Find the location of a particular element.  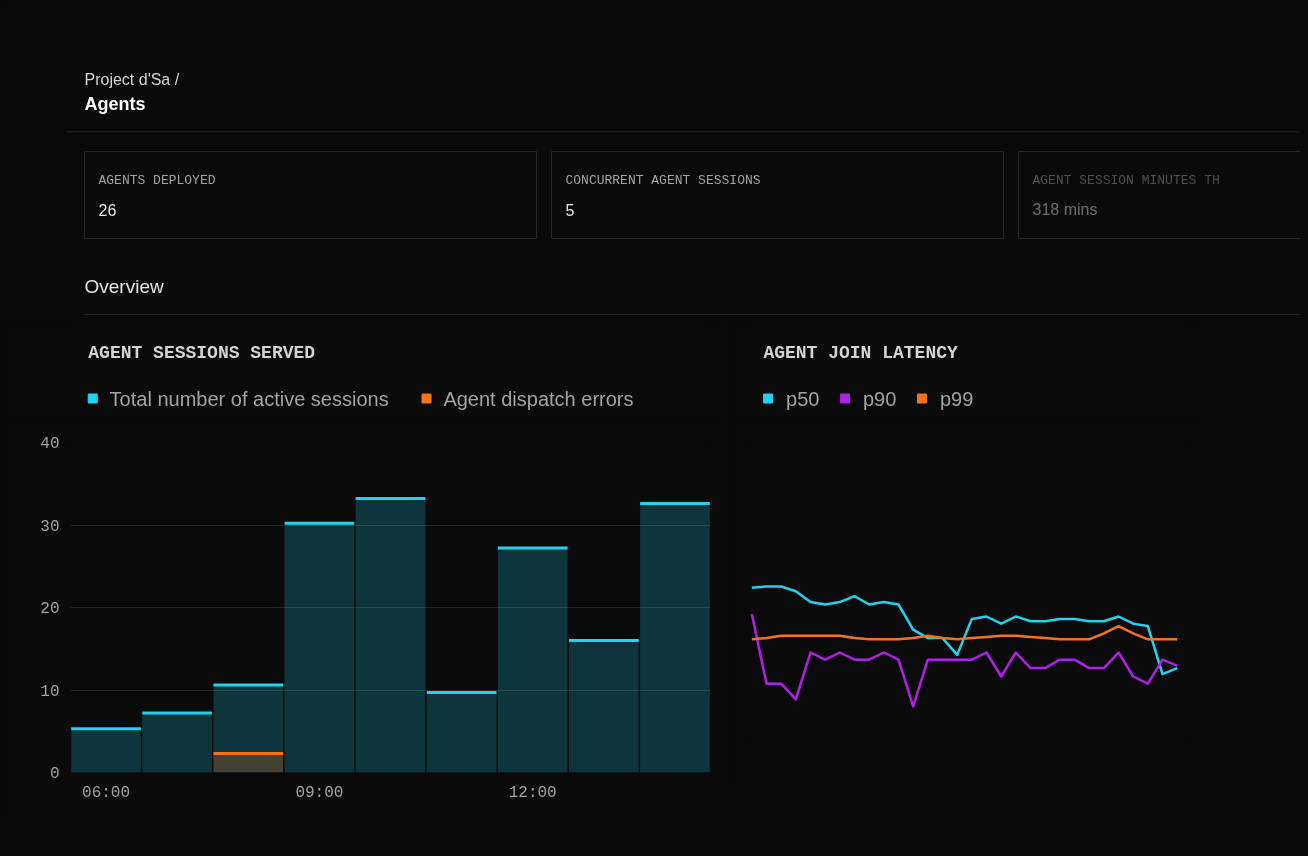

y-tick-label: 0 is located at coordinates (54, 774).